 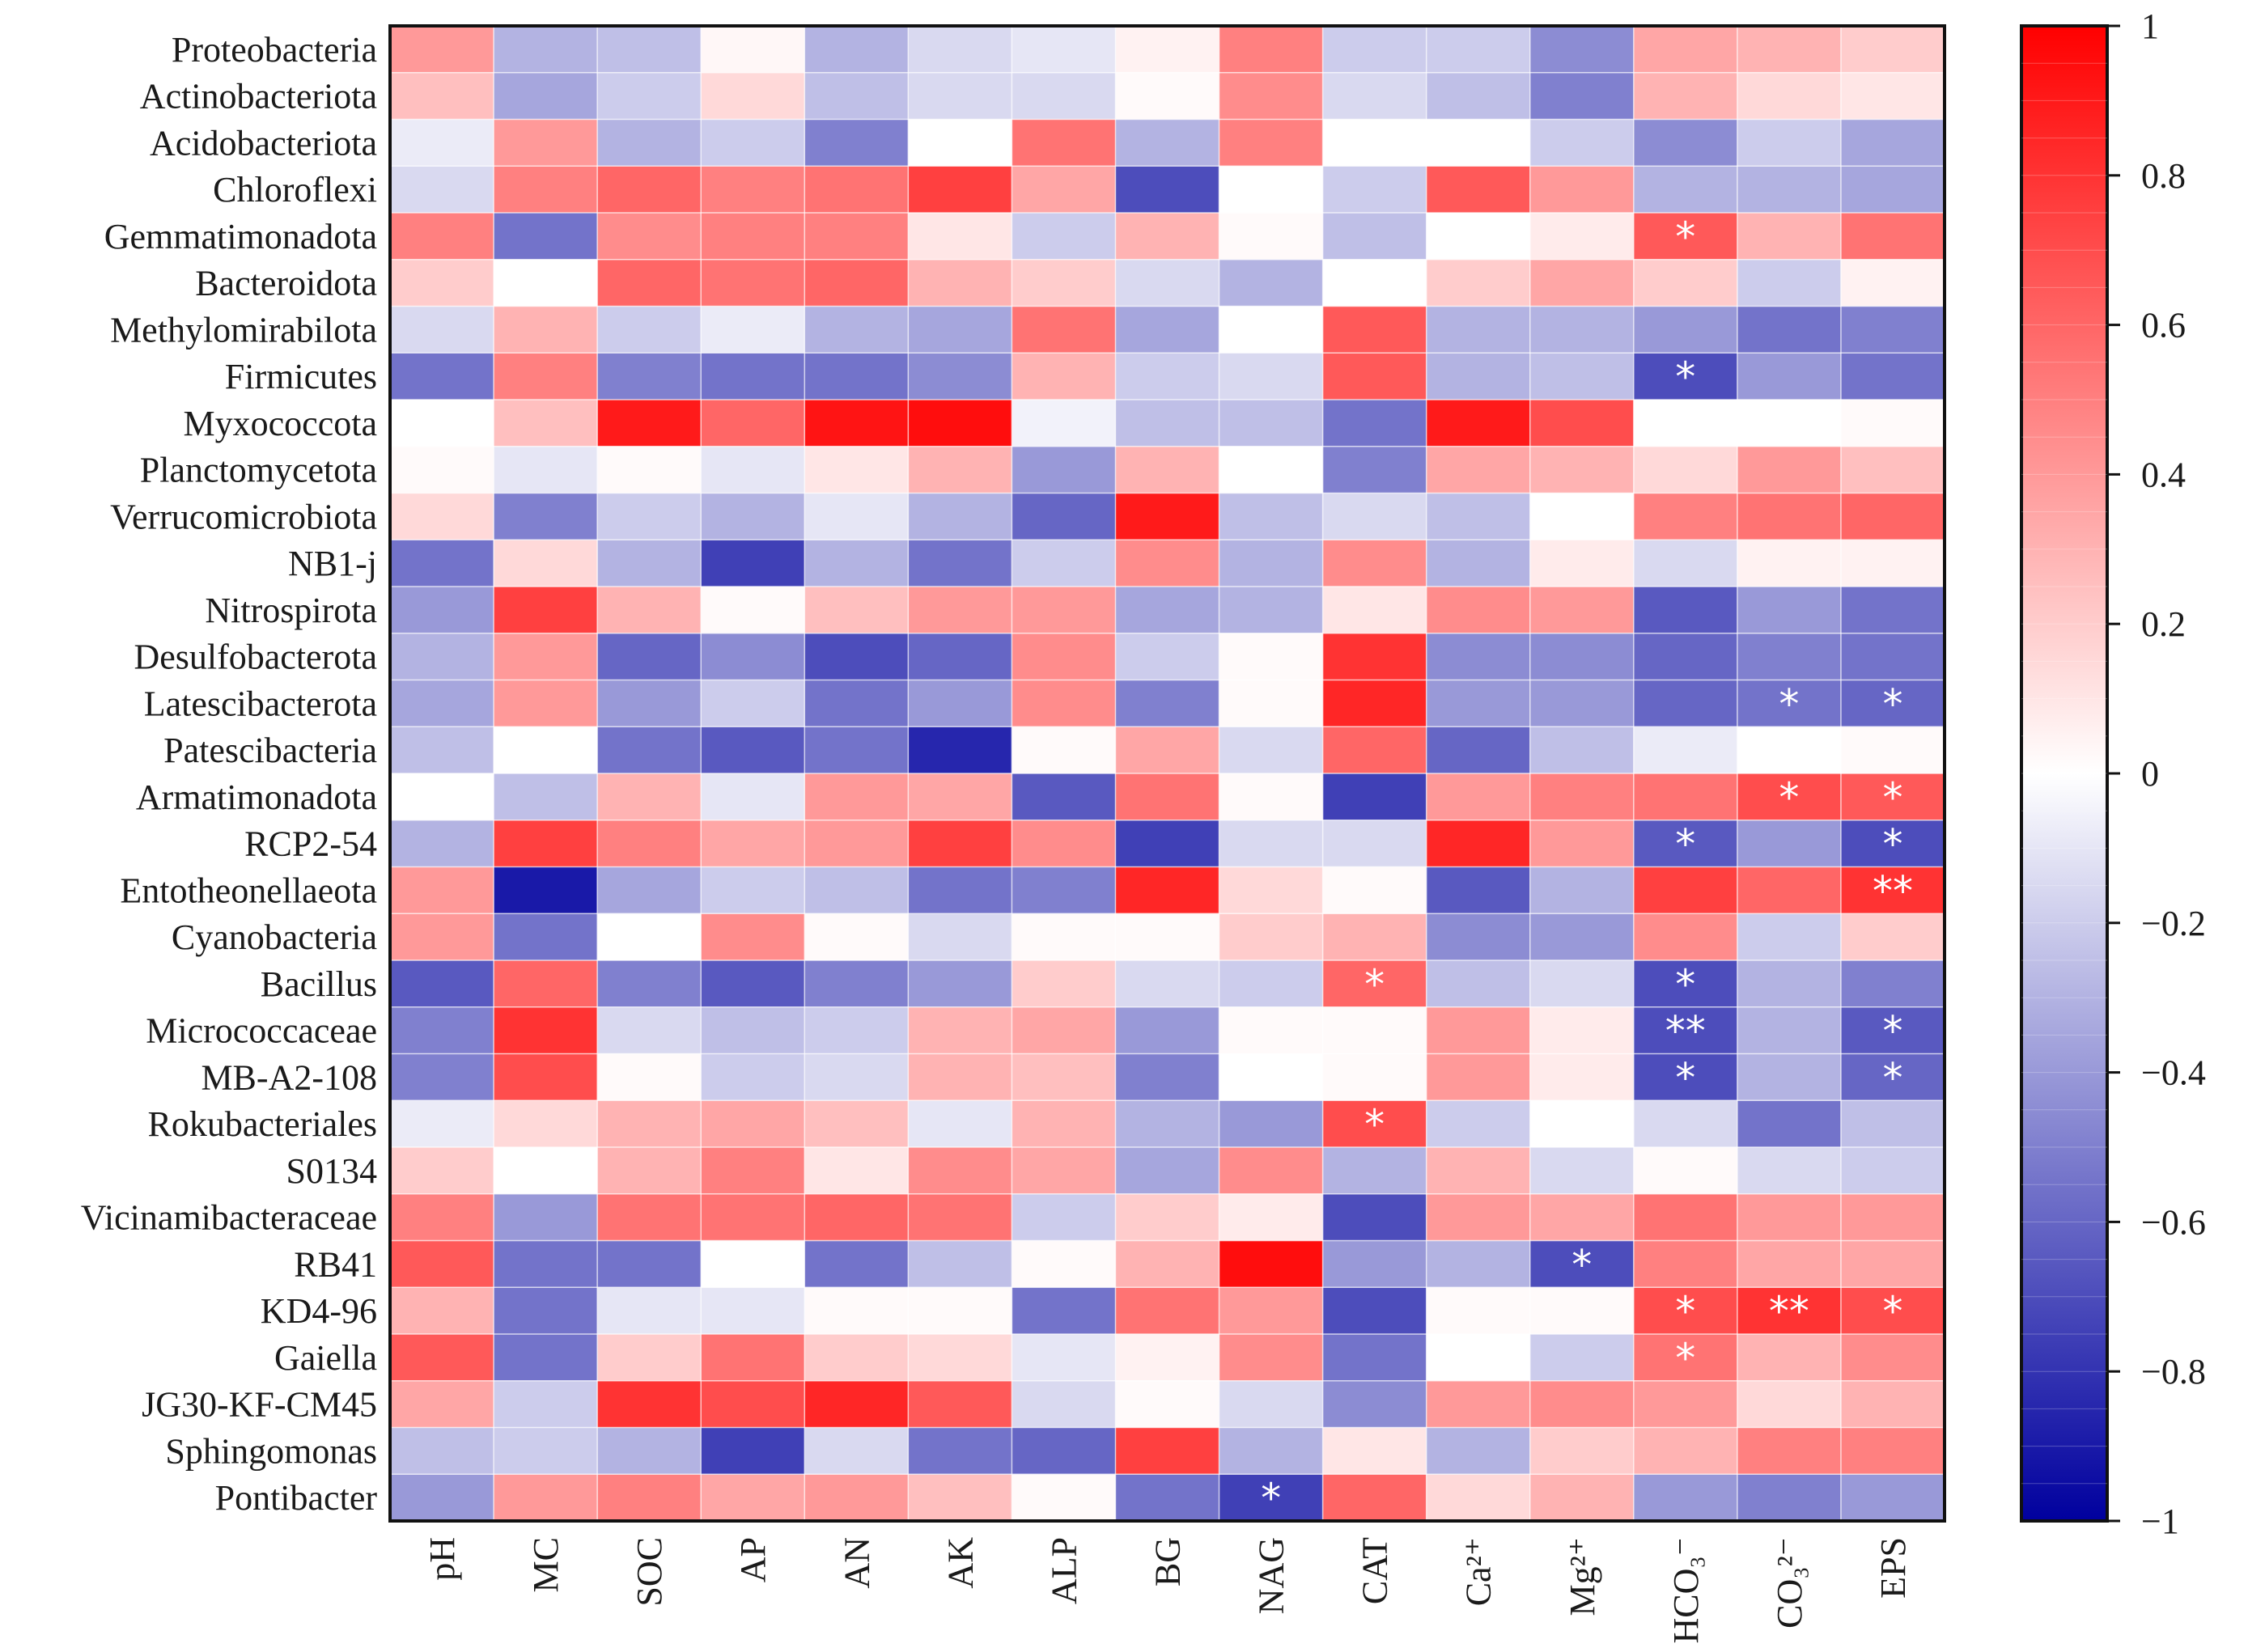 What do you see at coordinates (301, 376) in the screenshot?
I see `row-label: Firmicutes` at bounding box center [301, 376].